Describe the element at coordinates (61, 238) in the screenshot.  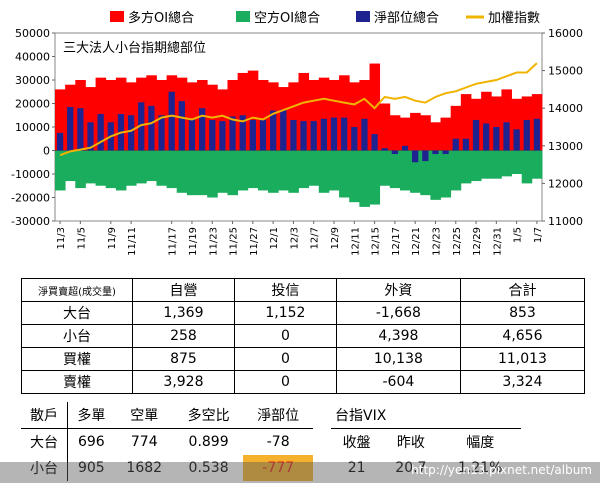
I see `x-axis-tick-label: 11/3` at that location.